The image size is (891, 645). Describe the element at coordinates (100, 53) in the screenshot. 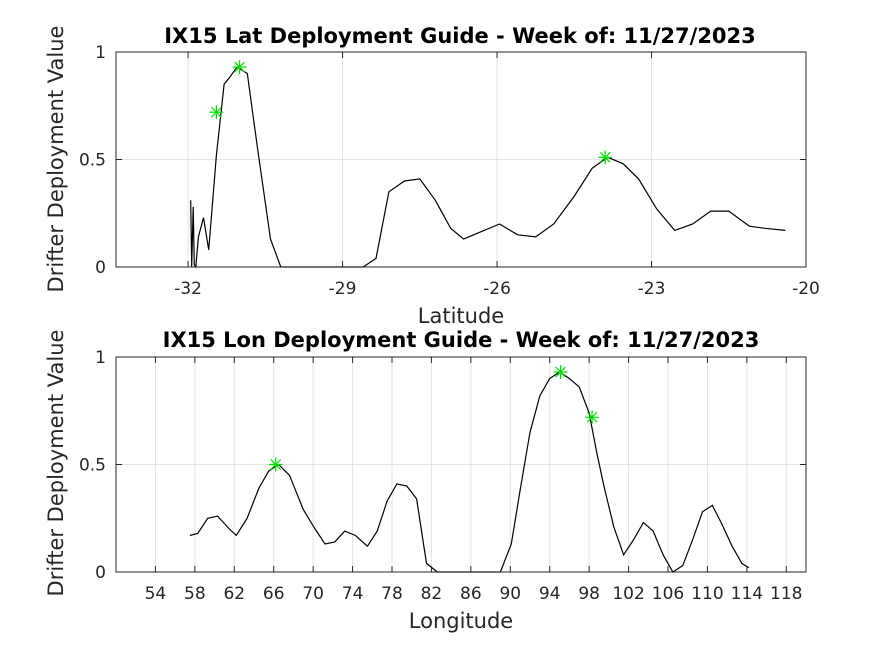

I see `latitude-chart-y-tick-label: 1` at that location.